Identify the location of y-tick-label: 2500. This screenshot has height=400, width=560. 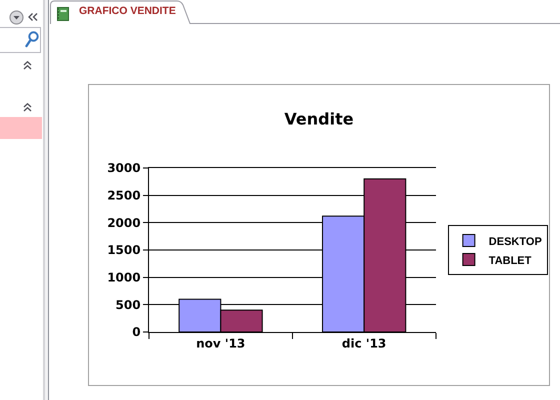
(124, 195).